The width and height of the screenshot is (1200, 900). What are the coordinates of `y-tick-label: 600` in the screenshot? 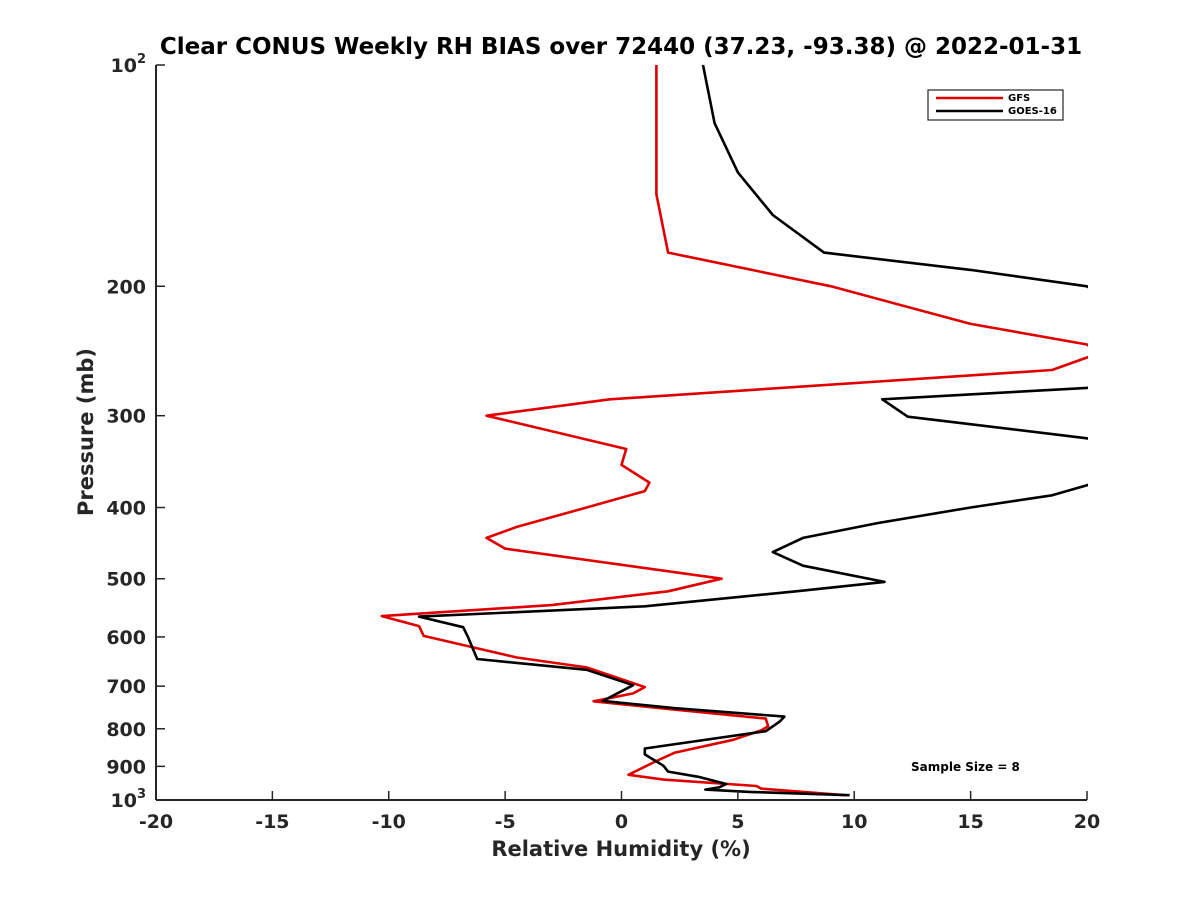 It's located at (126, 638).